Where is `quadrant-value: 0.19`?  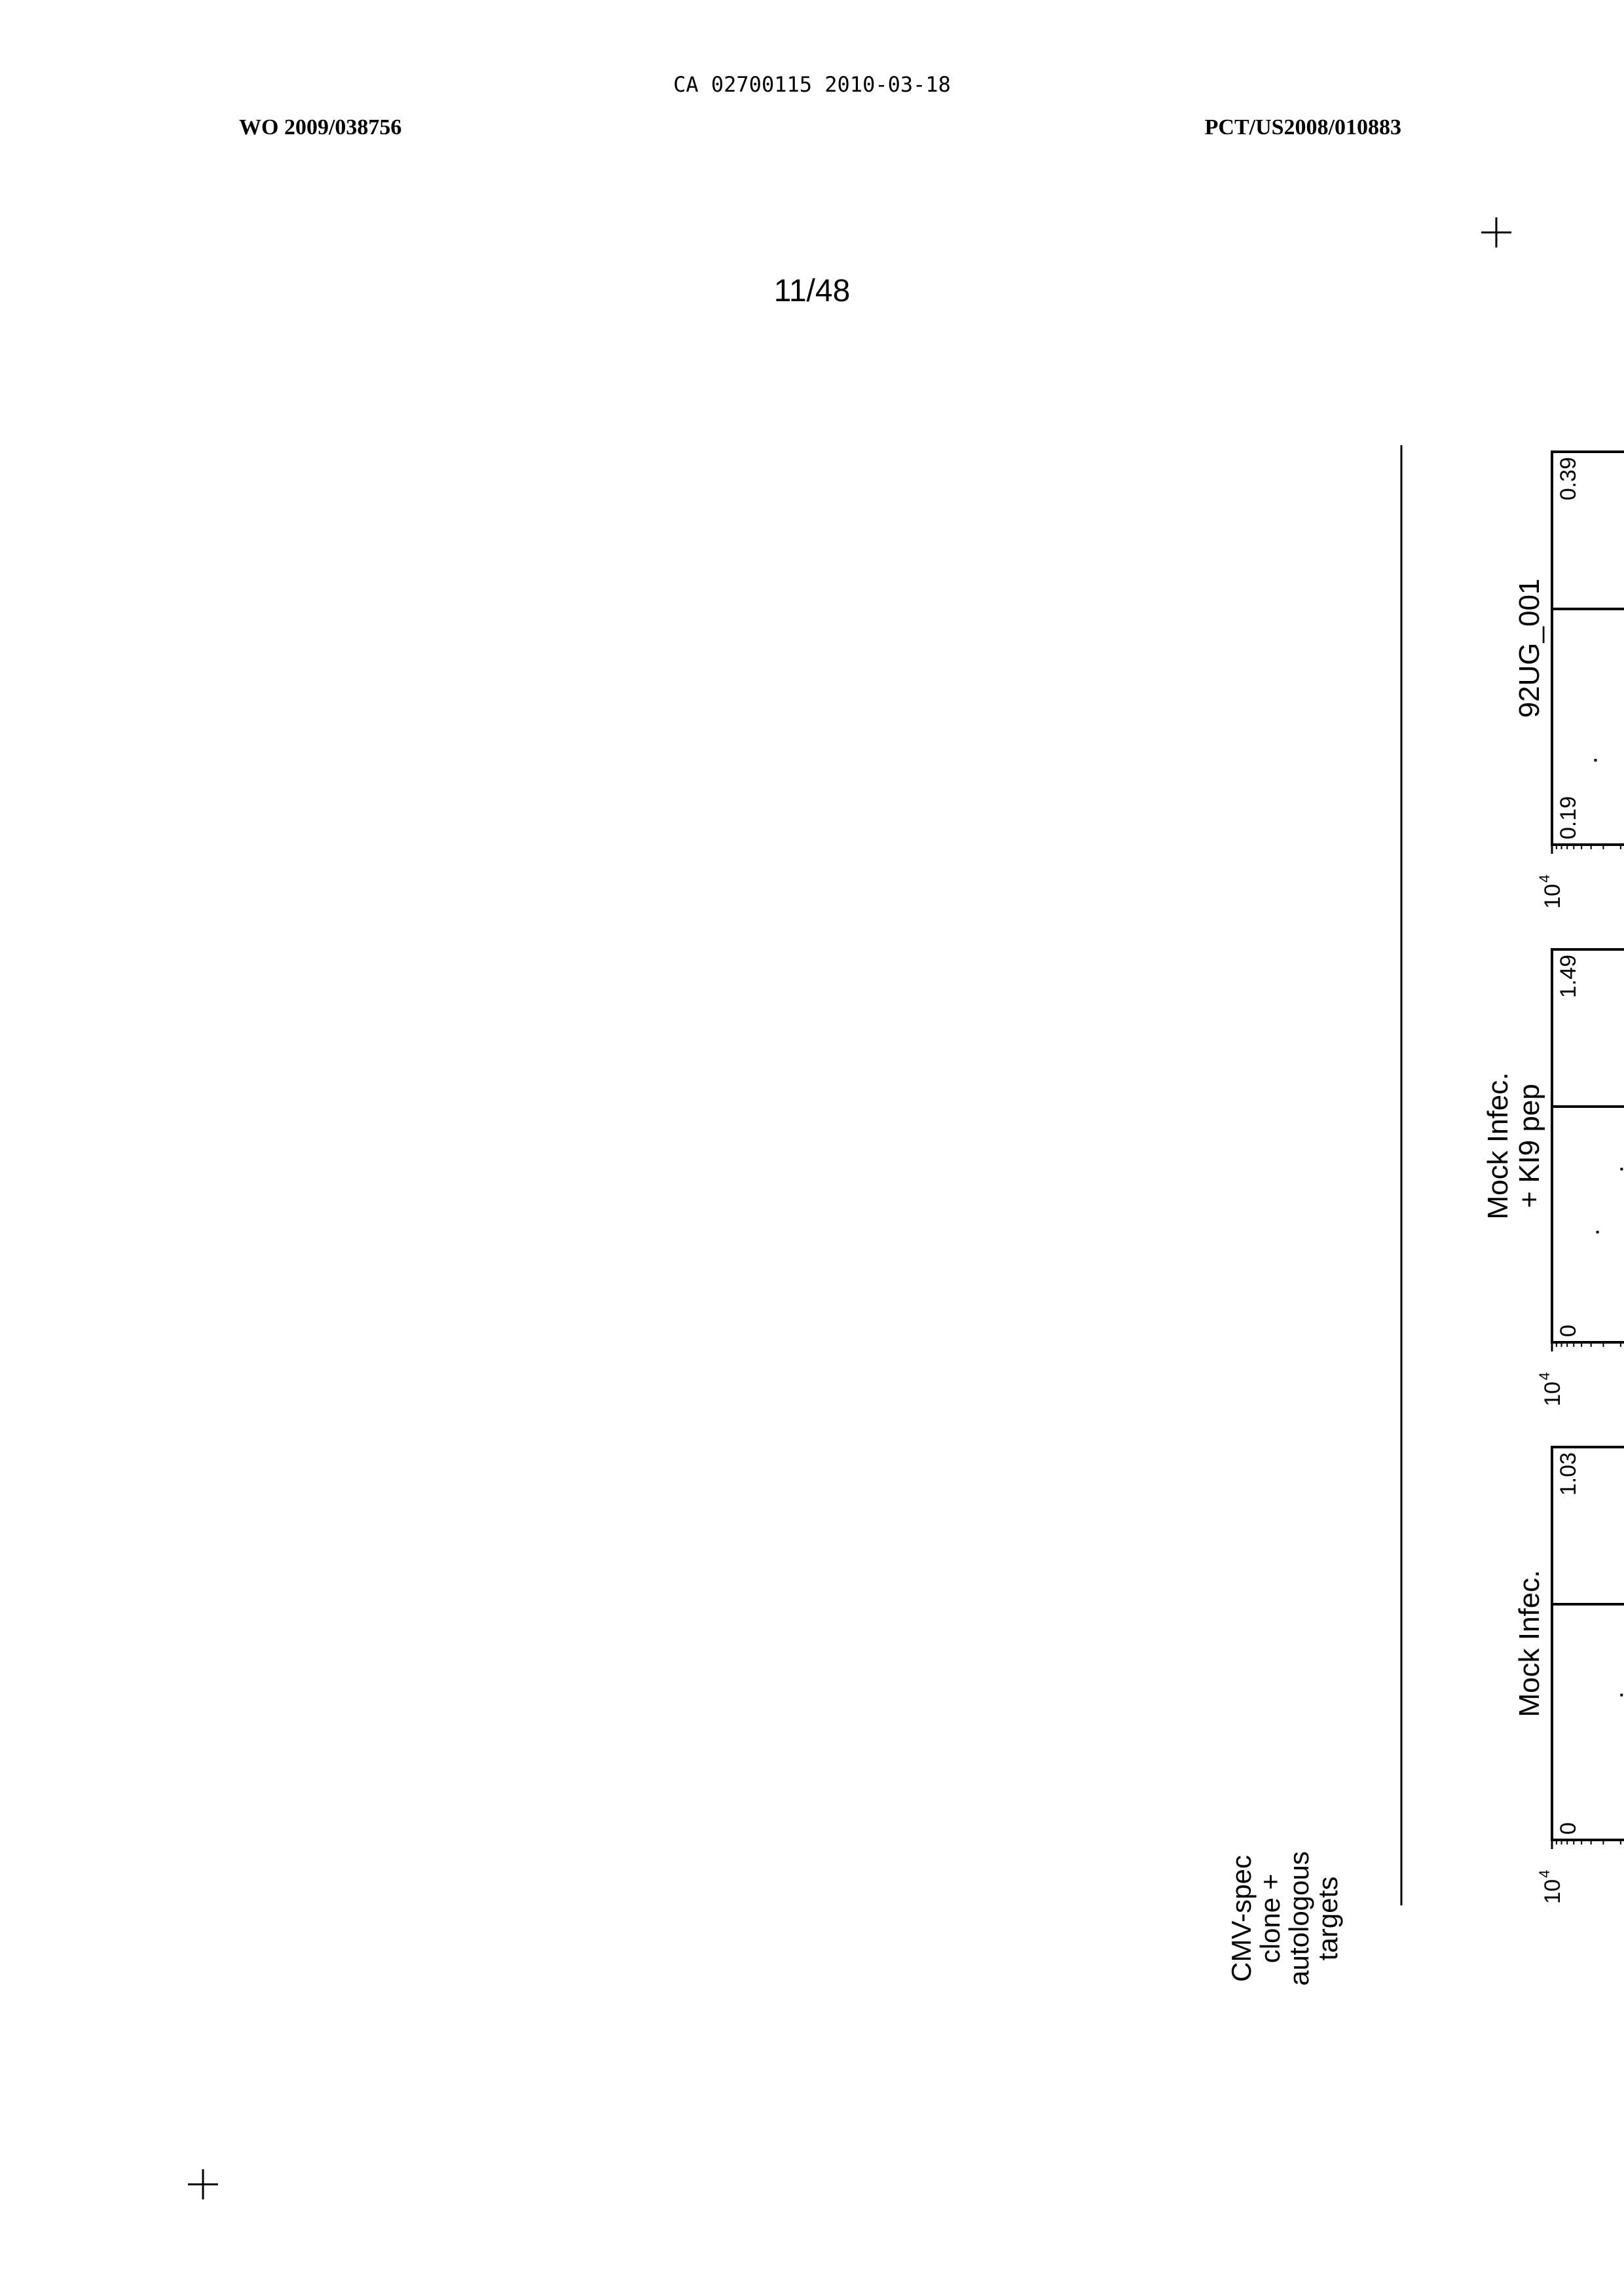 quadrant-value: 0.19 is located at coordinates (1568, 817).